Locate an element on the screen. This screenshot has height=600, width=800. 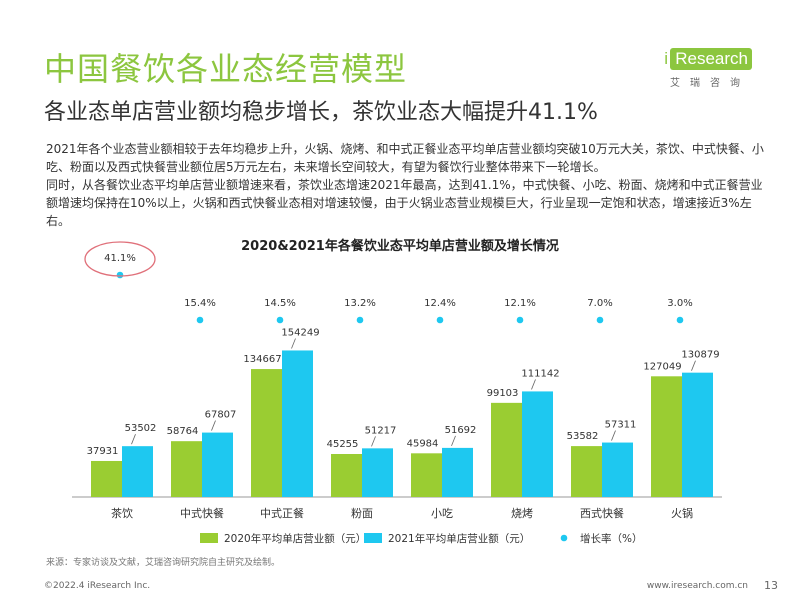
category-label: 小吃 is located at coordinates (442, 513).